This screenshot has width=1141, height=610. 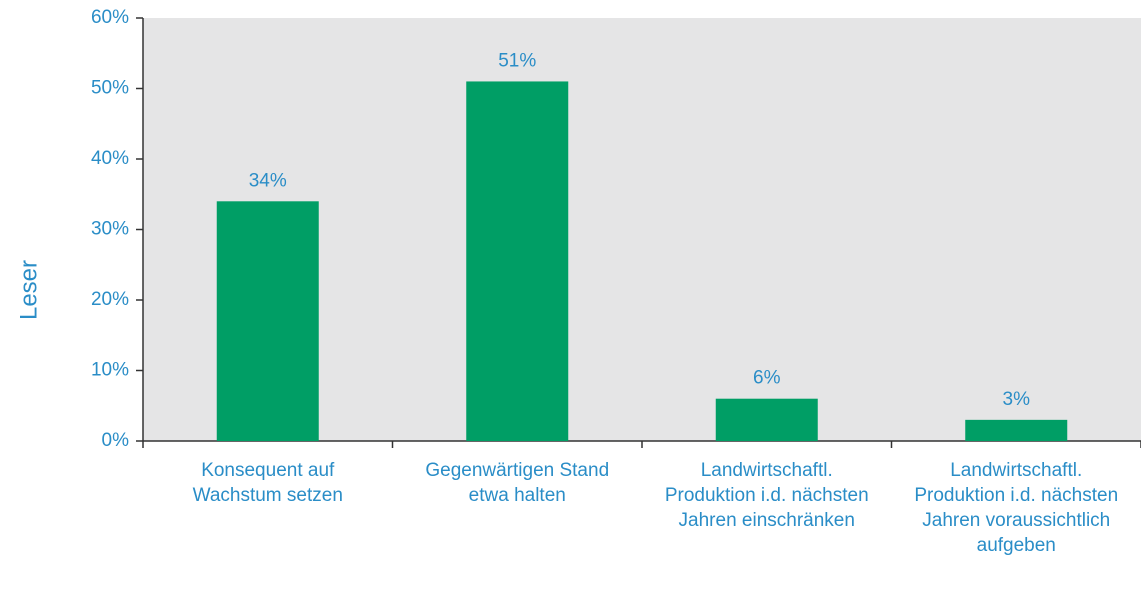 I want to click on x-tick-label: Konsequent auf Wachstum setzen, so click(x=267, y=483).